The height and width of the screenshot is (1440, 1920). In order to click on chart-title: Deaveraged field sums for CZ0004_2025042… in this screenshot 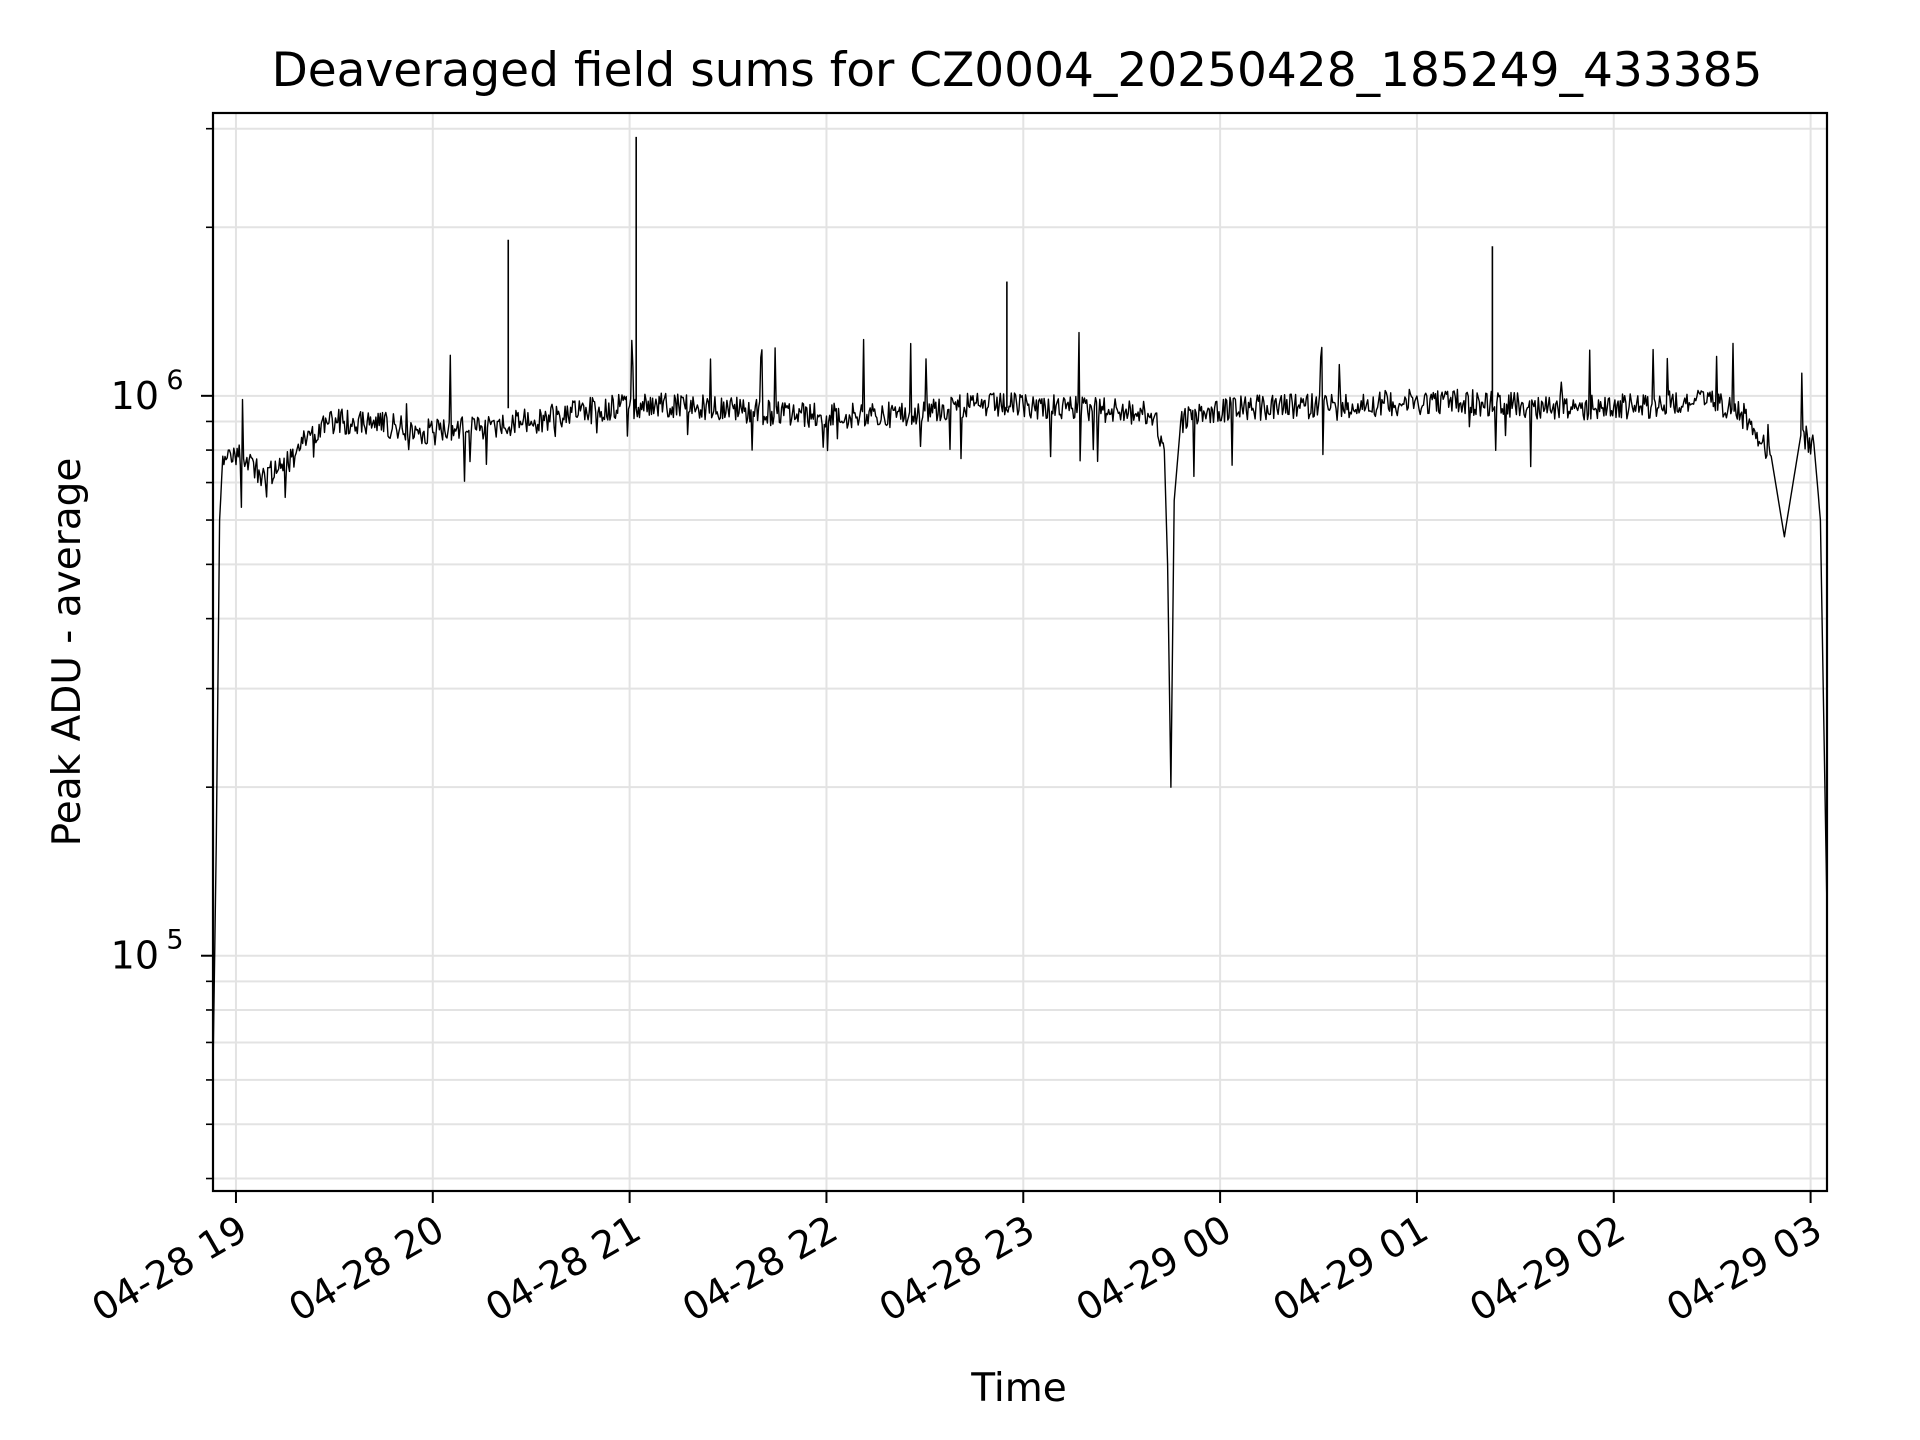, I will do `click(1017, 70)`.